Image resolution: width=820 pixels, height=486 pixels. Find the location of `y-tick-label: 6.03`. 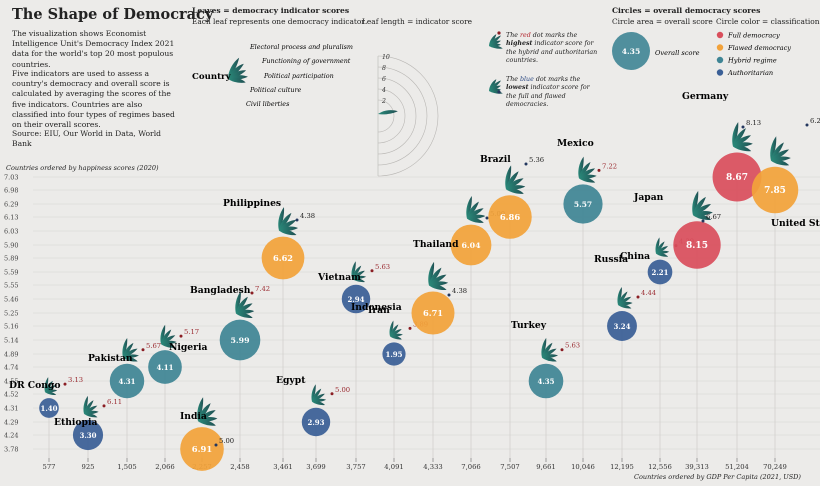

y-tick-label: 6.03 is located at coordinates (11, 232).